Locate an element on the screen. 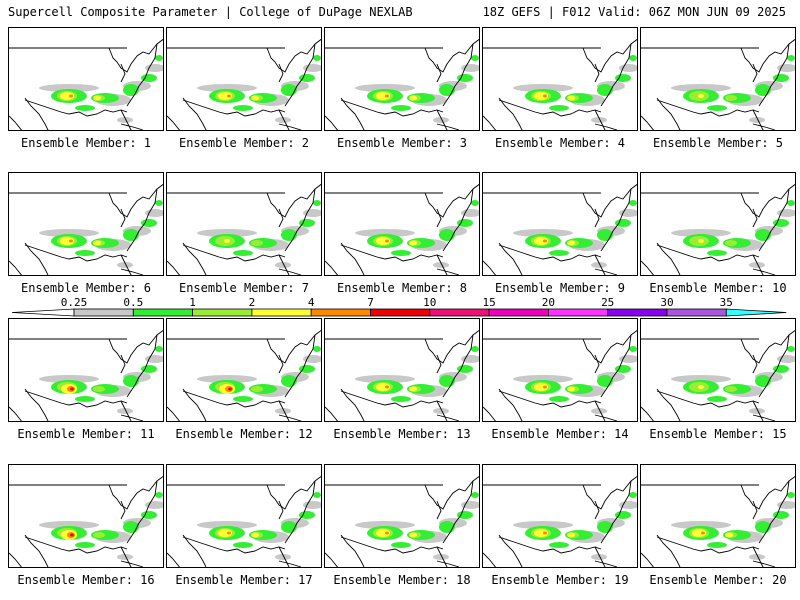  ensemble-member-label: Ensemble Member: 8 is located at coordinates (402, 288).